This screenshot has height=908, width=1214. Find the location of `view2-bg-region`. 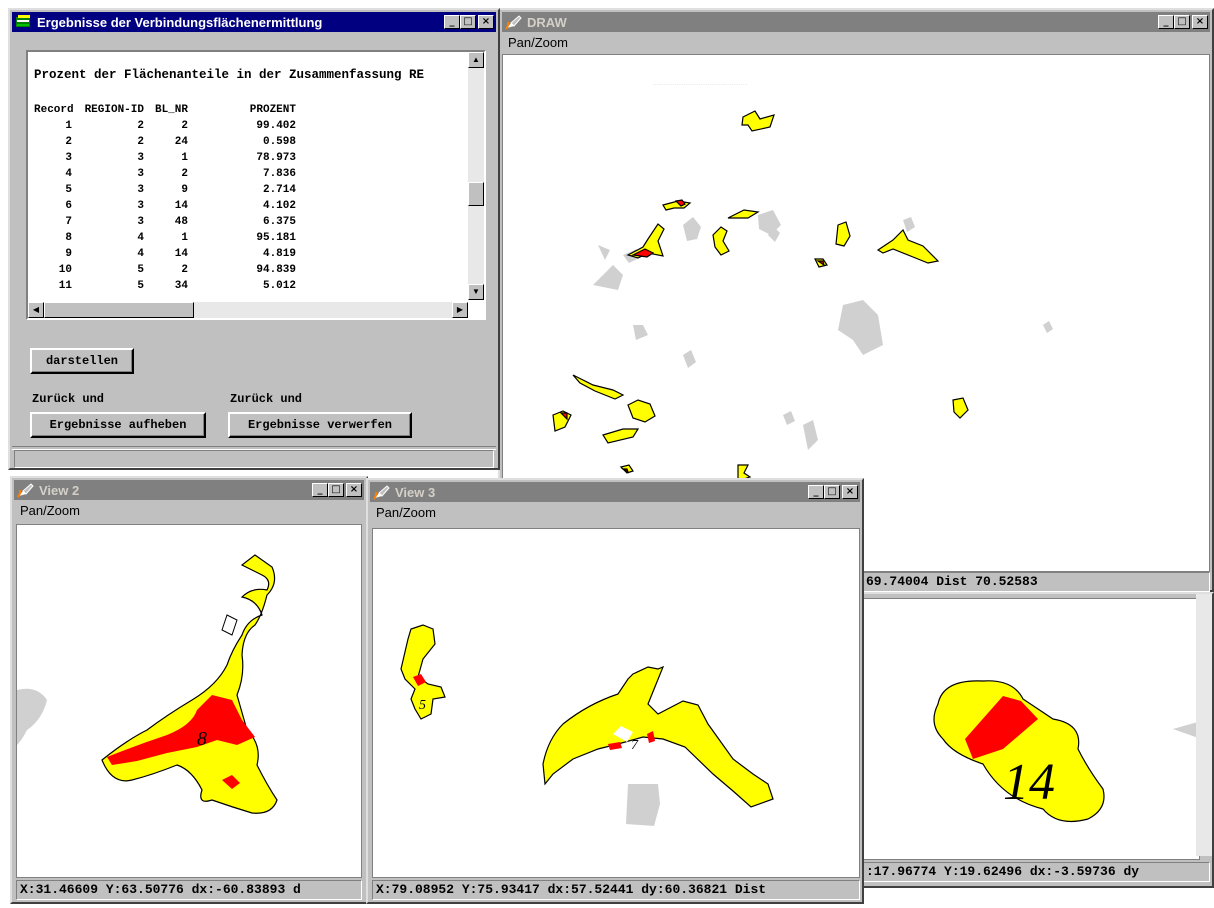

view2-bg-region is located at coordinates (32, 716).